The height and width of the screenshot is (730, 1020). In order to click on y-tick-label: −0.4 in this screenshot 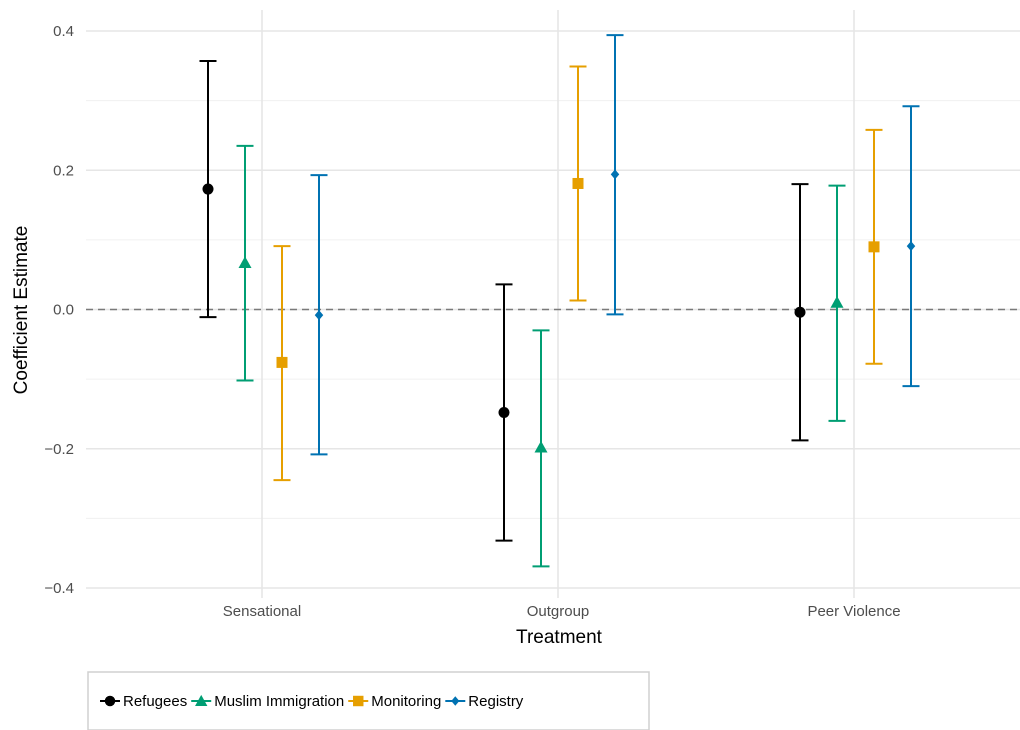, I will do `click(59, 588)`.